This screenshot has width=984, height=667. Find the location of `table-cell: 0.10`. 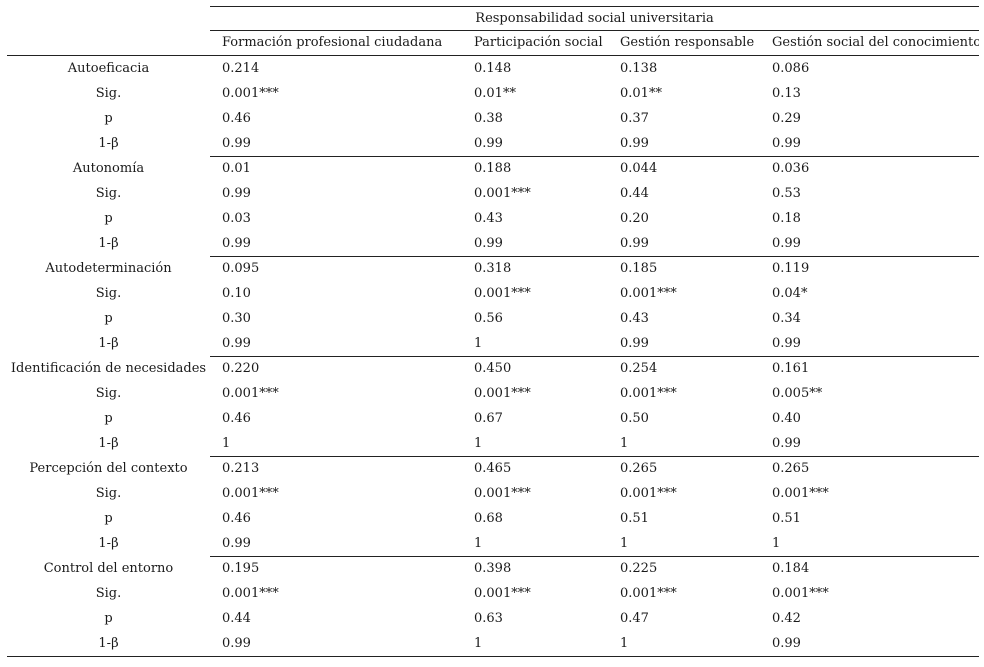

table-cell: 0.10 is located at coordinates (236, 293).